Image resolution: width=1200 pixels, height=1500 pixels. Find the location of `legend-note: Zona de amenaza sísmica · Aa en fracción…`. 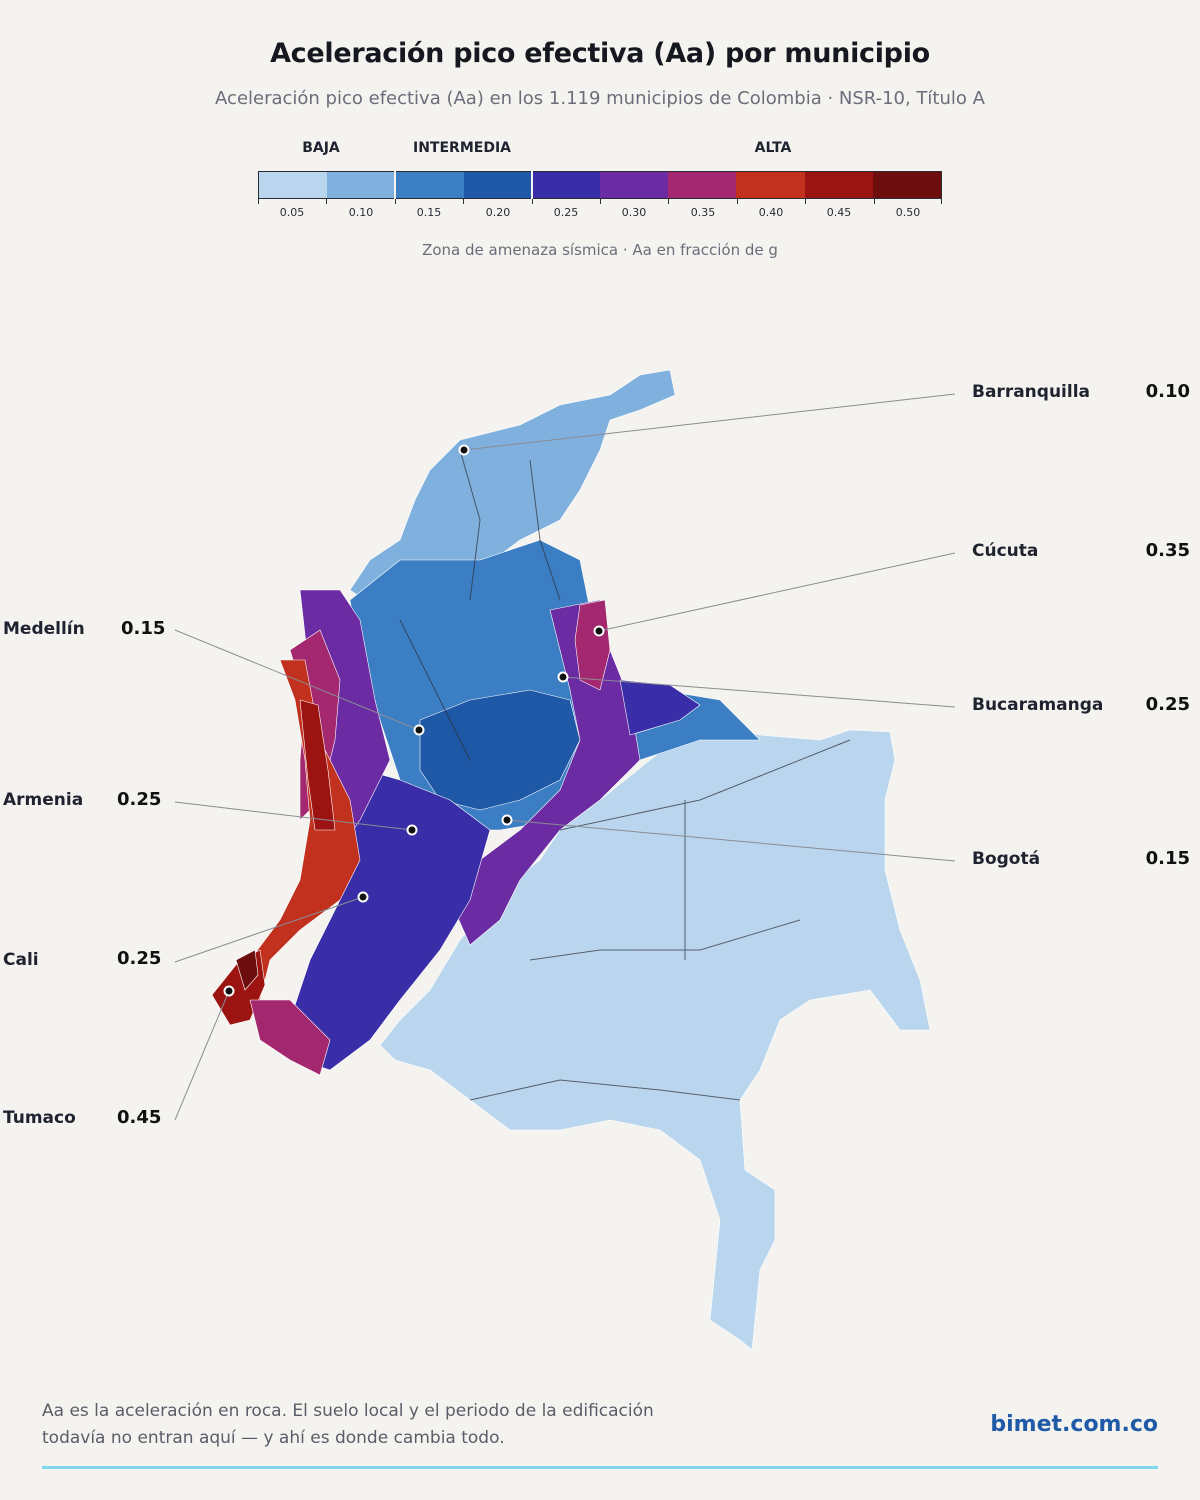

legend-note: Zona de amenaza sísmica · Aa en fracción… is located at coordinates (600, 250).